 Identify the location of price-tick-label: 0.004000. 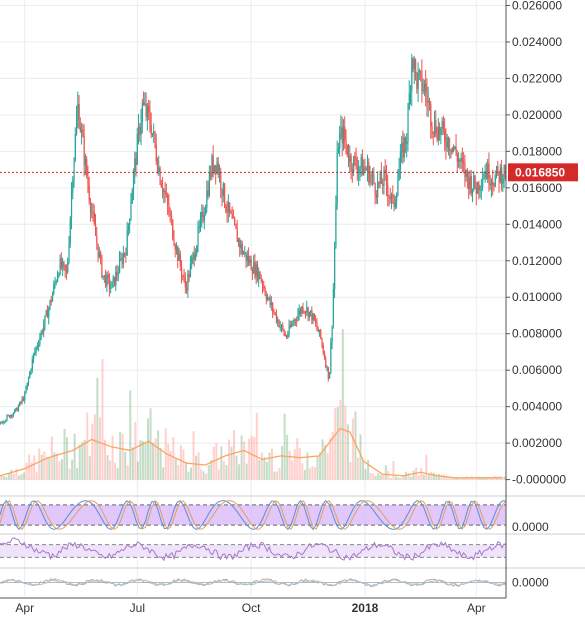
(537, 407).